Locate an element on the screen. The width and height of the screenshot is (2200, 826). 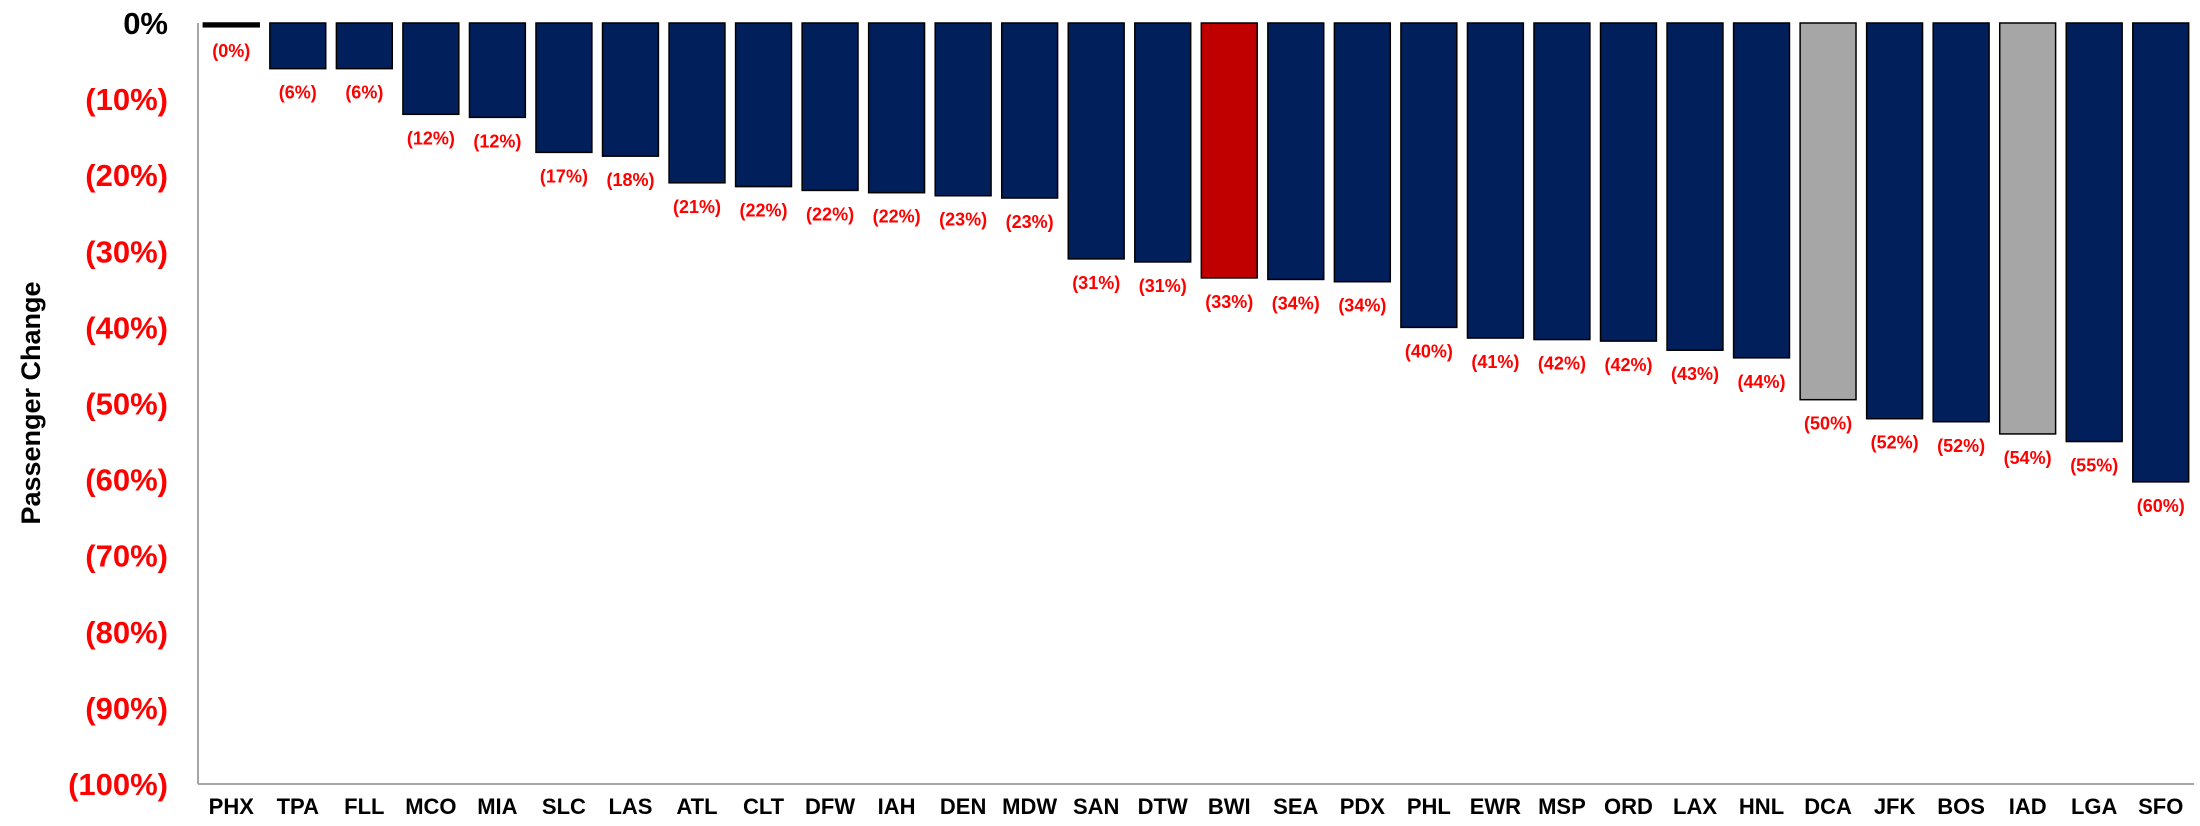
data-label-las: (18%) is located at coordinates (630, 180).